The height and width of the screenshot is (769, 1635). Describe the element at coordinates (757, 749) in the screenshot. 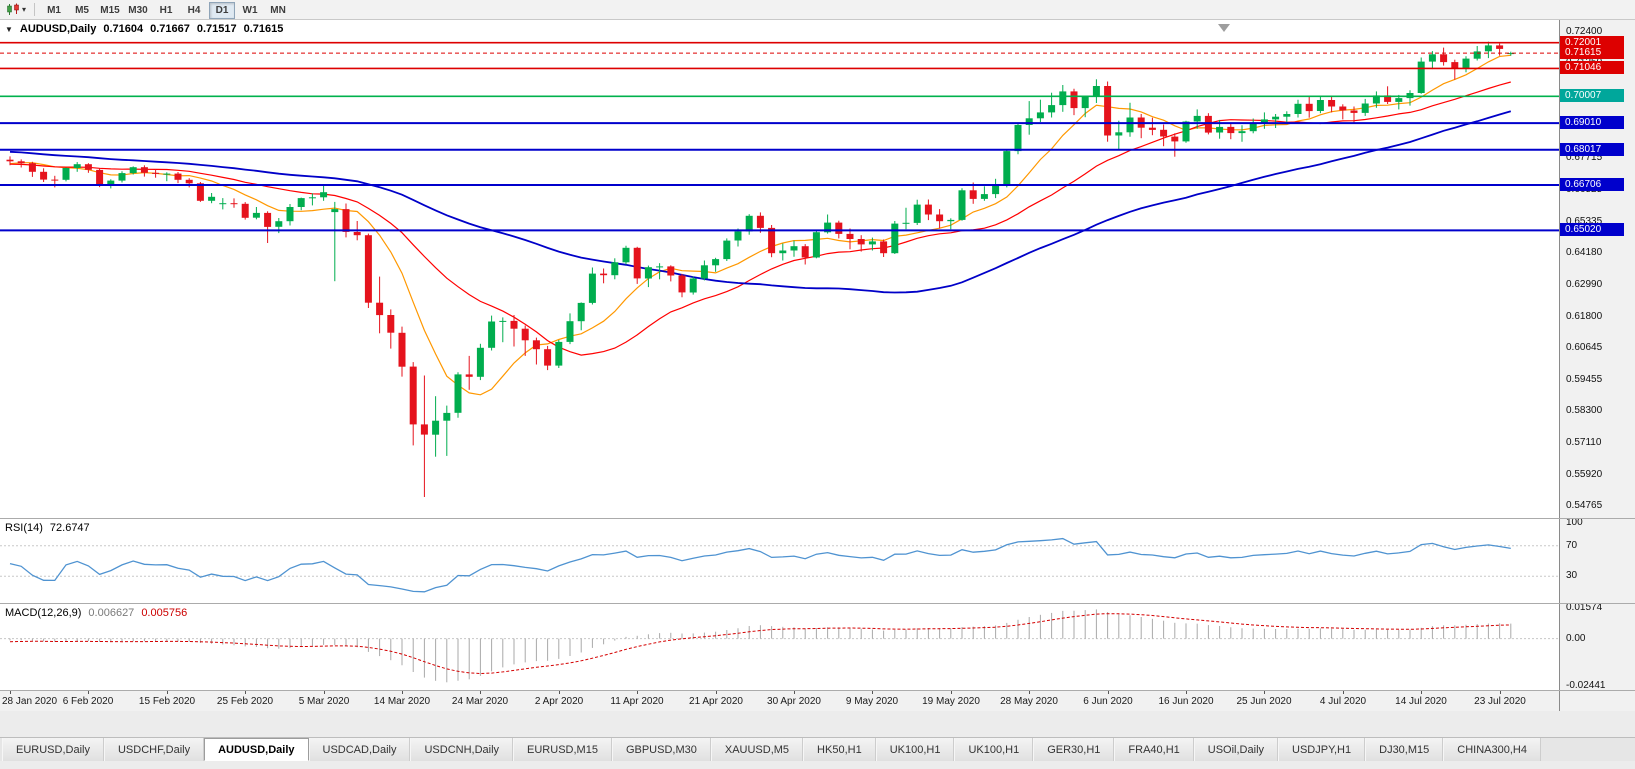

I see `chart-tab-xauusd-m5: XAUUSD,M5` at that location.